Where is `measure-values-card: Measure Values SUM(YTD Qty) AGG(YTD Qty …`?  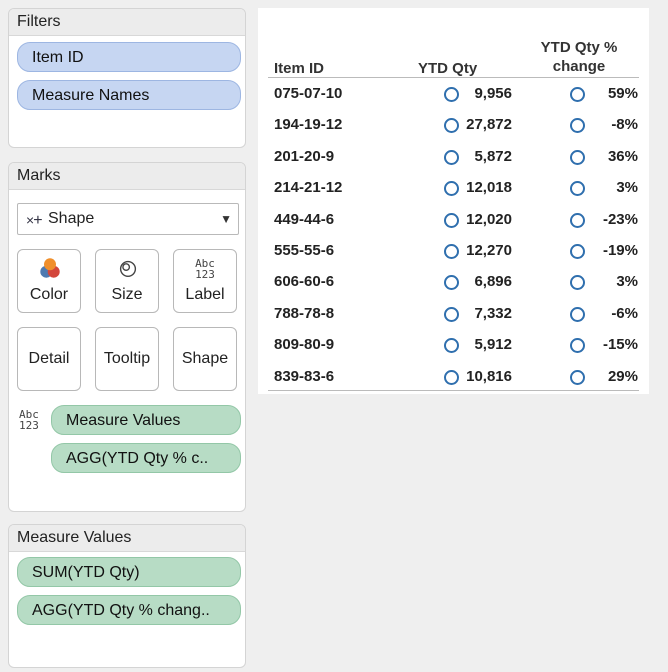 measure-values-card: Measure Values SUM(YTD Qty) AGG(YTD Qty … is located at coordinates (127, 596).